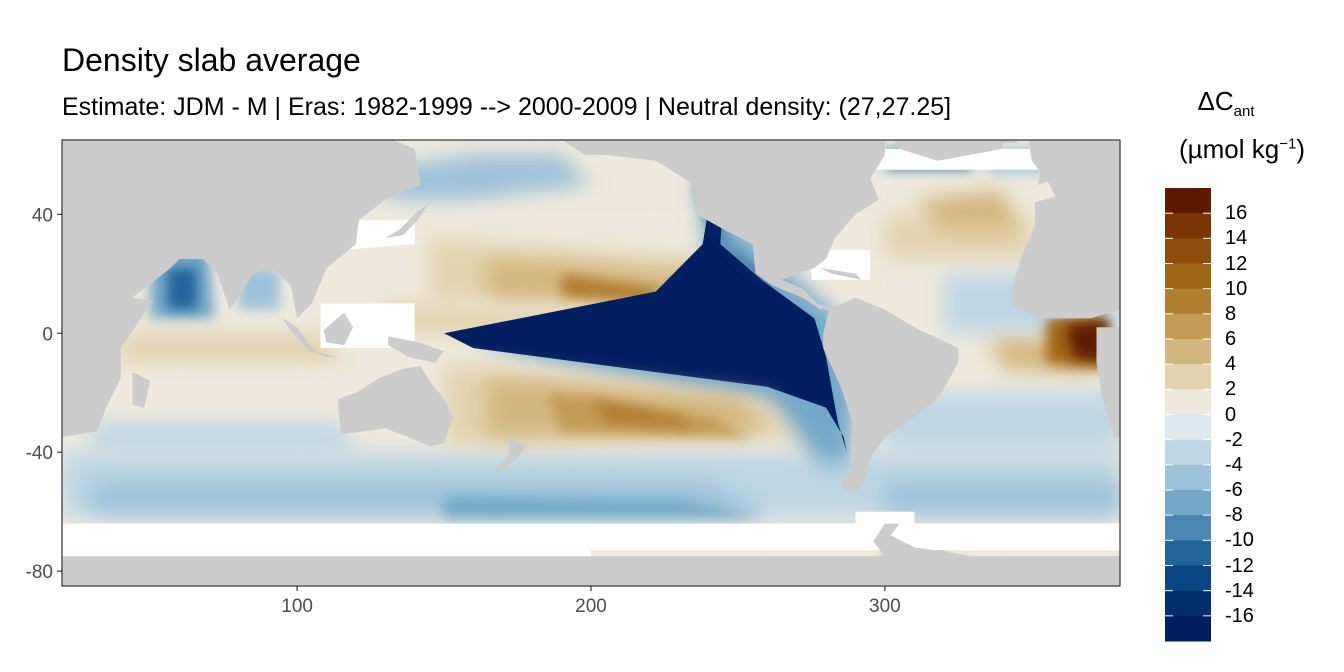 This screenshot has width=1344, height=672. I want to click on legend-label: -10, so click(1239, 540).